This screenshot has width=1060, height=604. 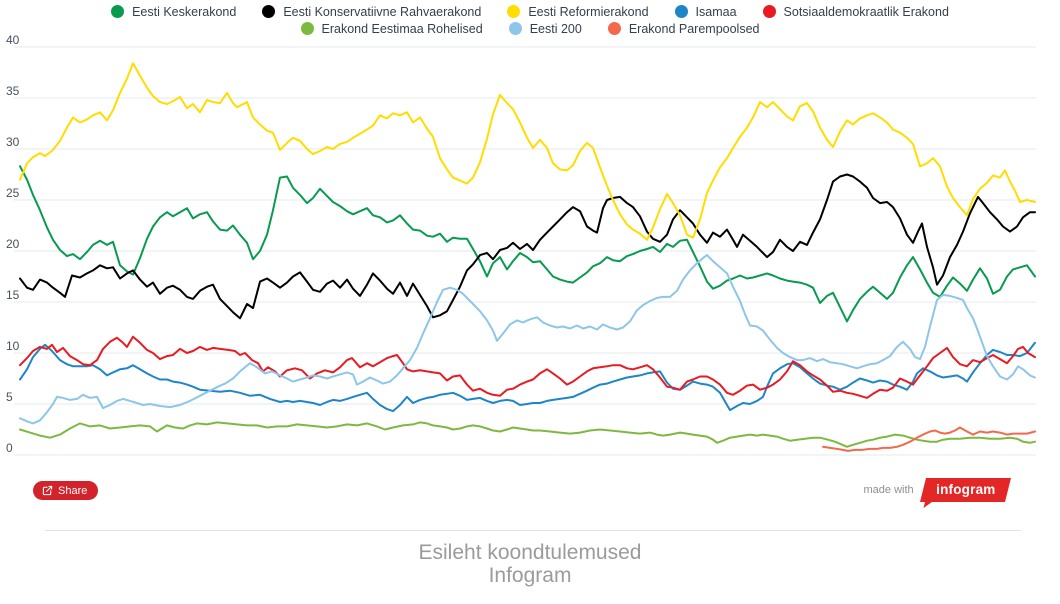 I want to click on legend-label: Eesti Reformierakond, so click(x=588, y=11).